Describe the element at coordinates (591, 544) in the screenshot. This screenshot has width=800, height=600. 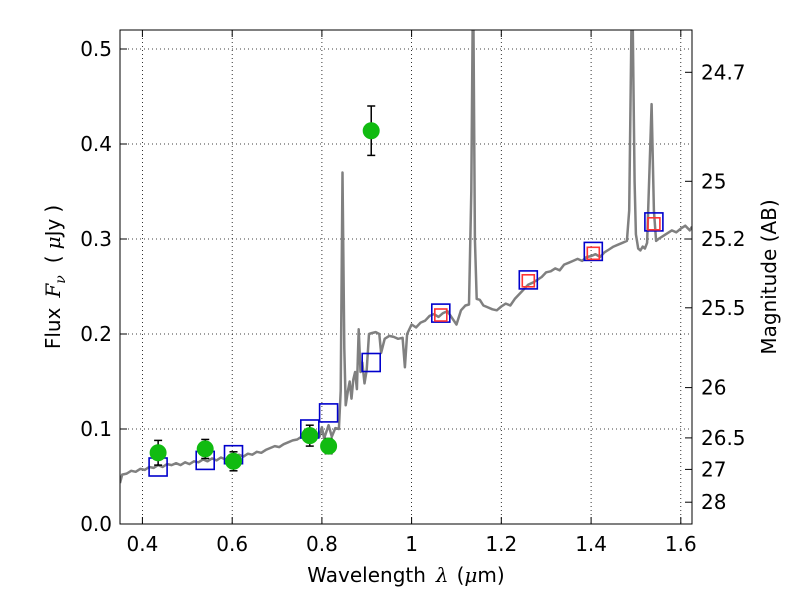
I see `x-tick-label: 1.4` at that location.